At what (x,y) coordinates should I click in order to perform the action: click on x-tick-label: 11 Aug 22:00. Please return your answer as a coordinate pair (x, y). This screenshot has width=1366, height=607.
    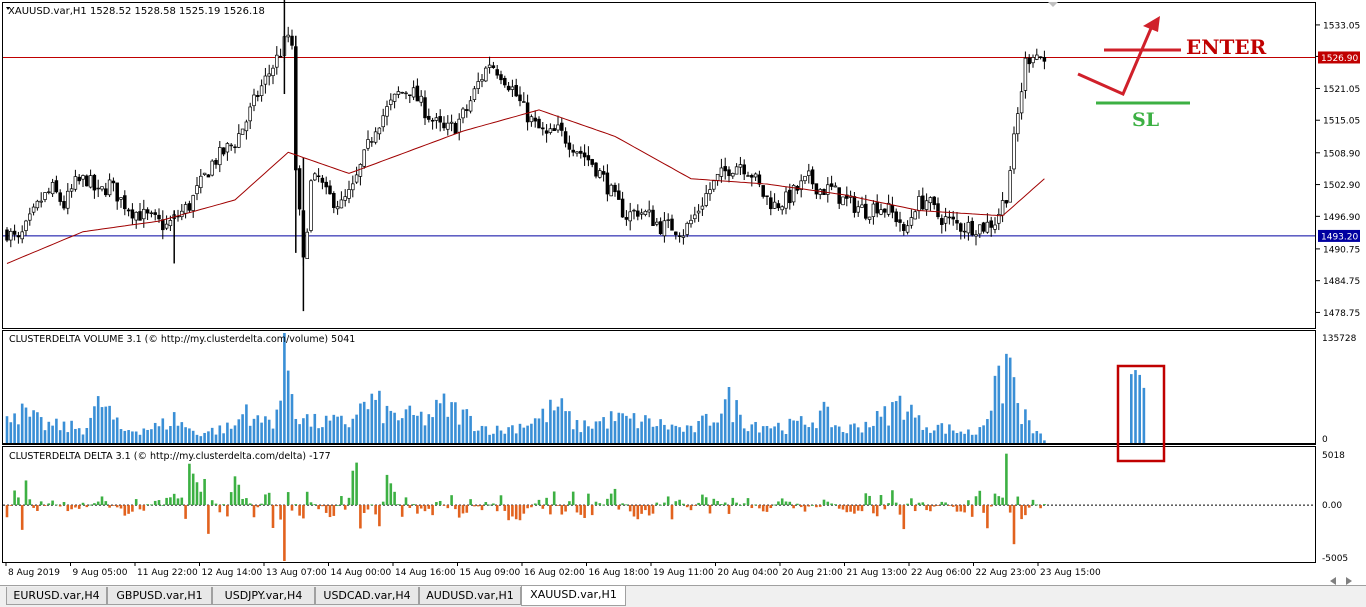
    Looking at the image, I should click on (167, 573).